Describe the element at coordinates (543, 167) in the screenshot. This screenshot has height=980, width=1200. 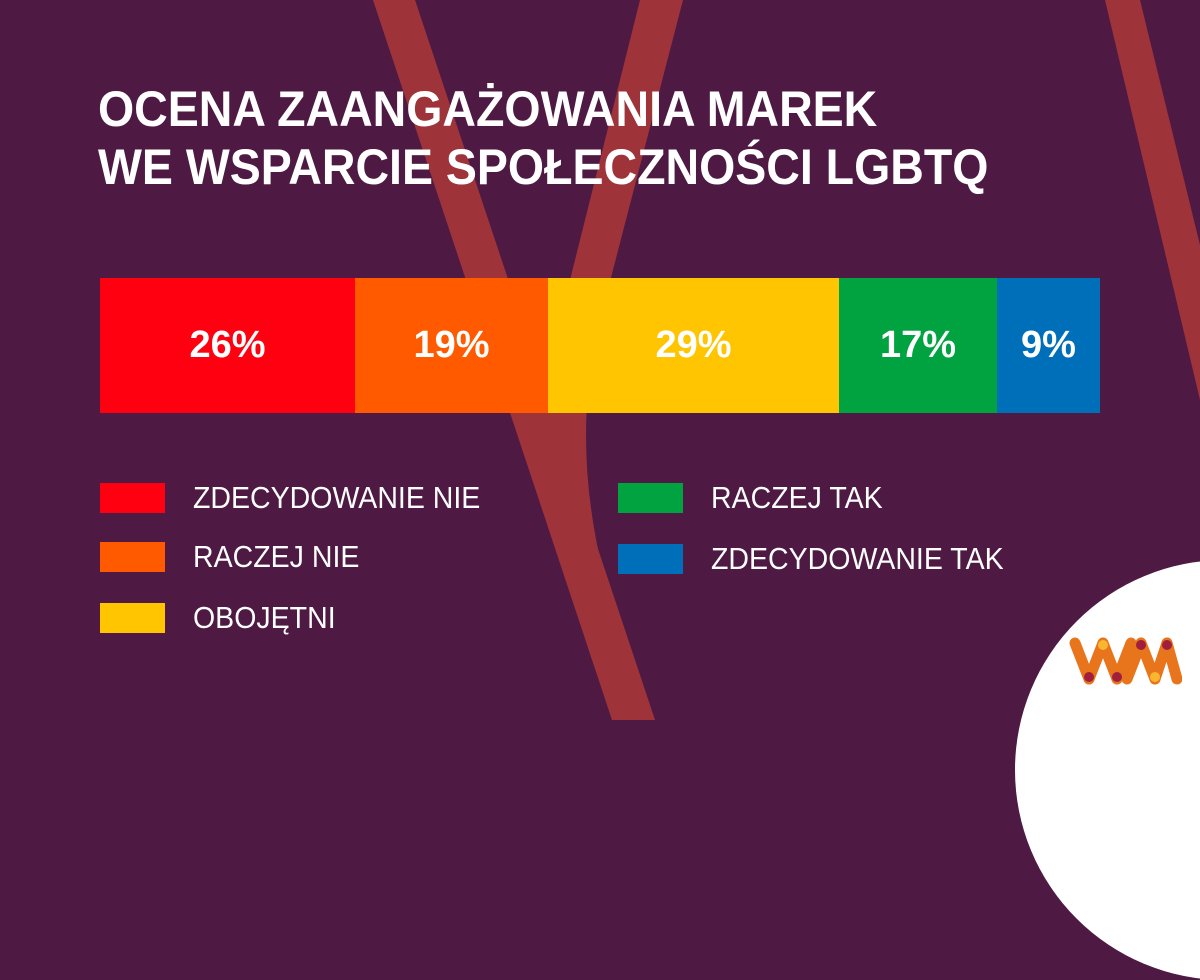
I see `title-line-2: WE WSPARCIE SPOŁECZNOŚCI LGBTQ` at that location.